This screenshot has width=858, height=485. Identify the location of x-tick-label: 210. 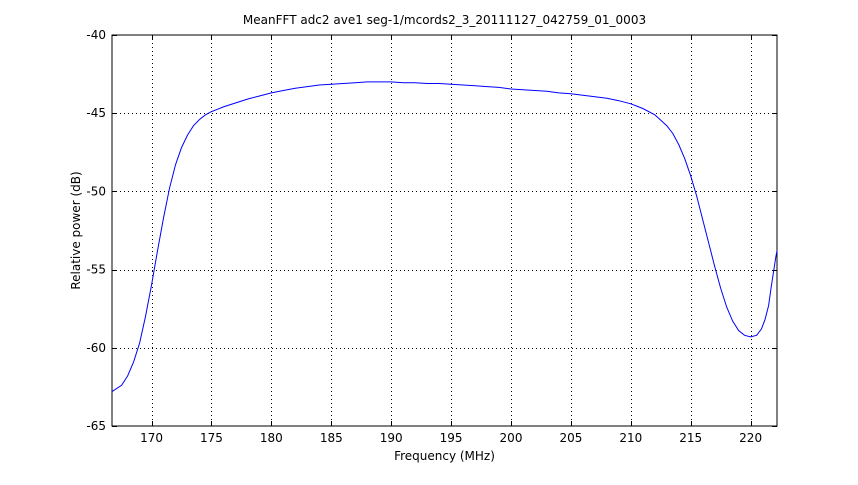
(630, 438).